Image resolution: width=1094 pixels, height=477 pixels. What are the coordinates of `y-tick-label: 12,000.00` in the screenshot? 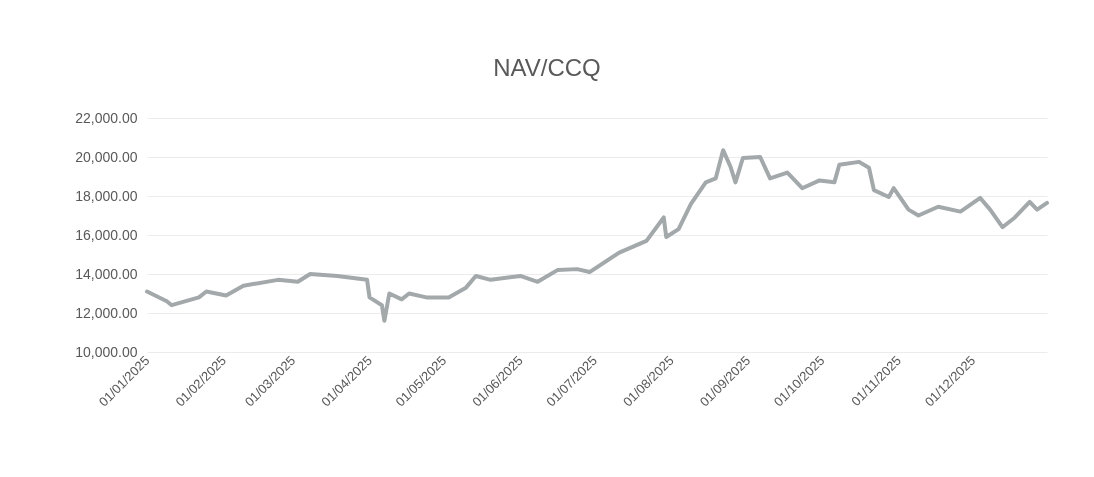 It's located at (106, 312).